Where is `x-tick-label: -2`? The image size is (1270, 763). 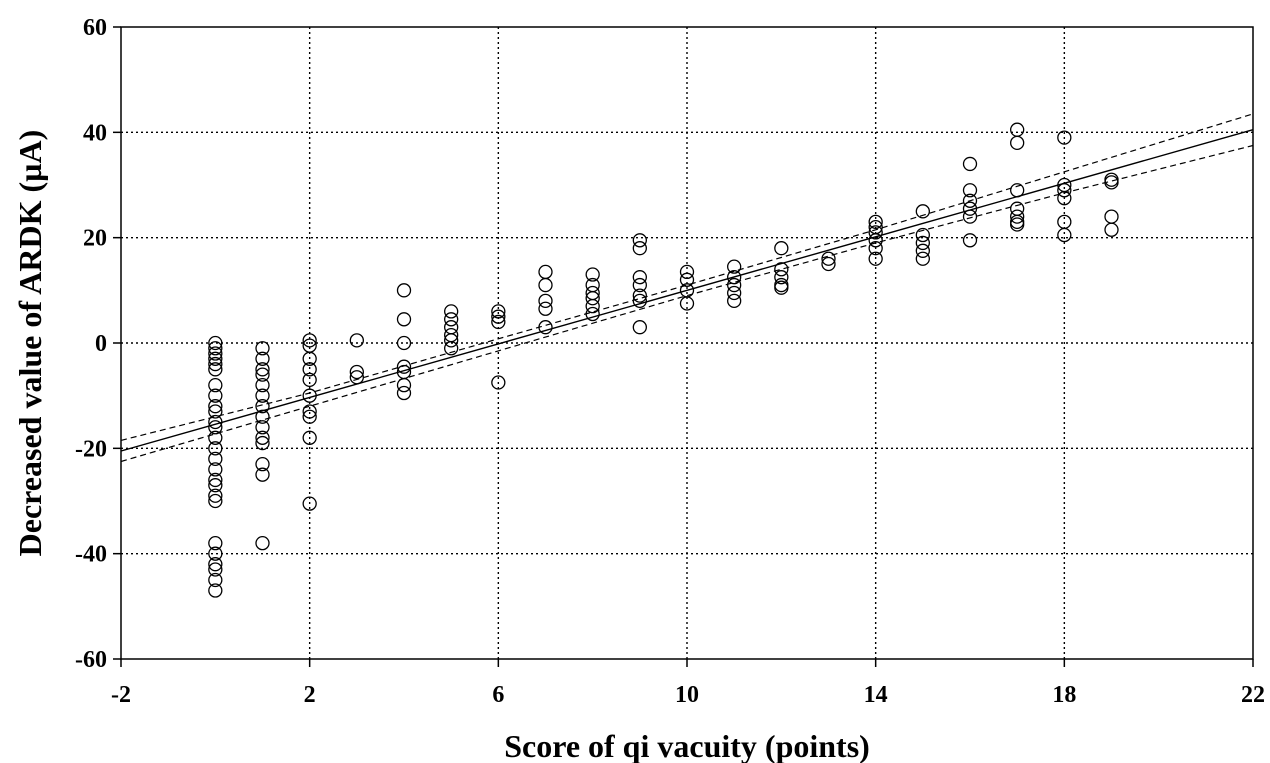
x-tick-label: -2 is located at coordinates (121, 695).